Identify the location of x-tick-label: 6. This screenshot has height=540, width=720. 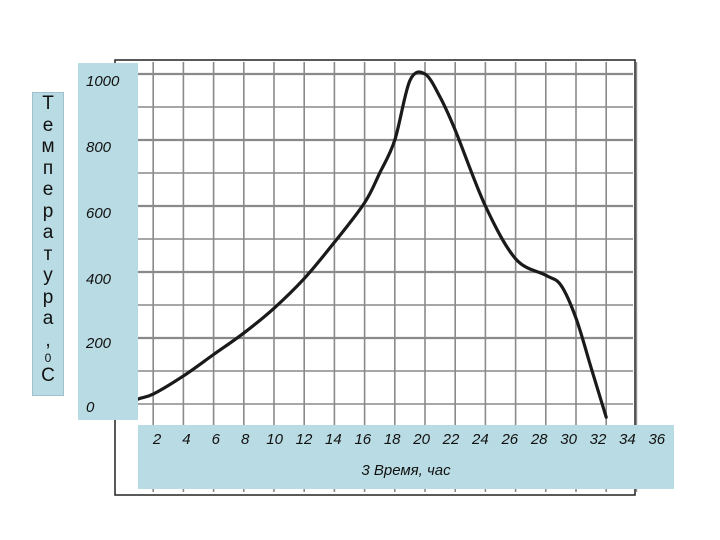
(215, 439).